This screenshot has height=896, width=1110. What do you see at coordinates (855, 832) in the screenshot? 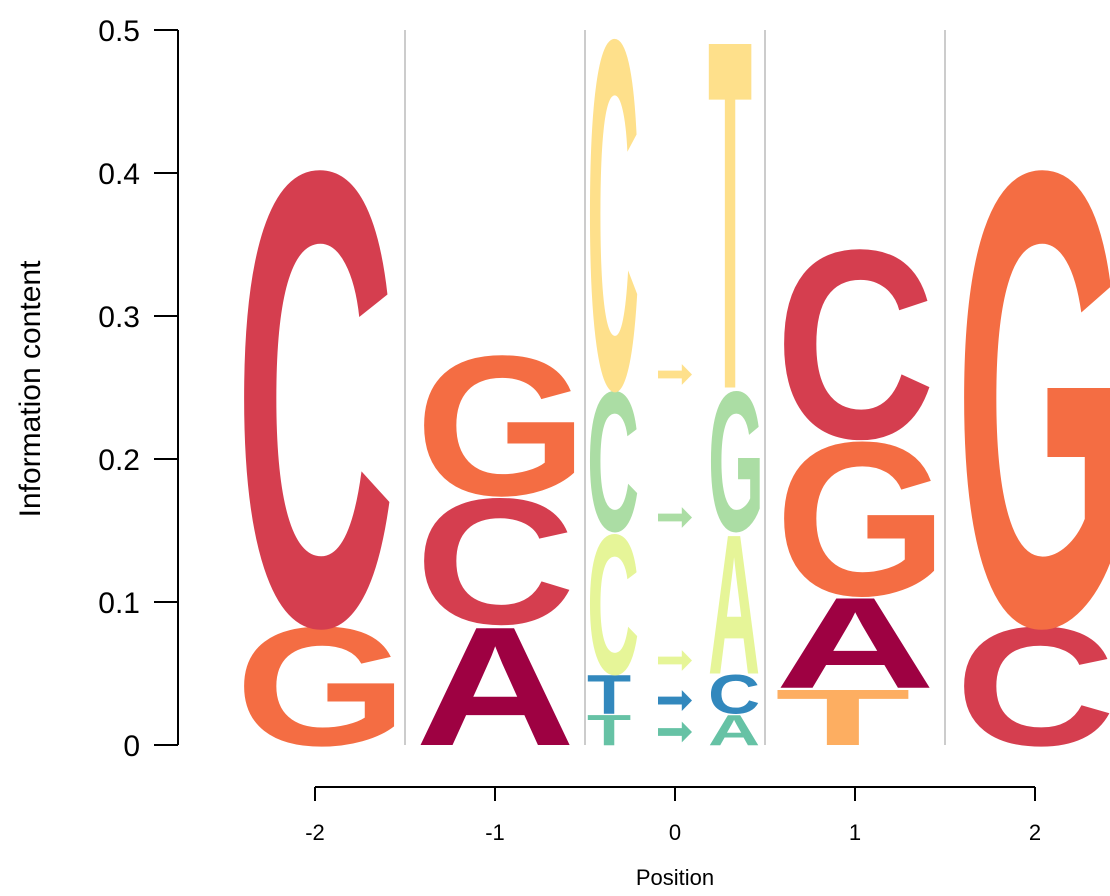
I see `x-tick-label: 1` at bounding box center [855, 832].